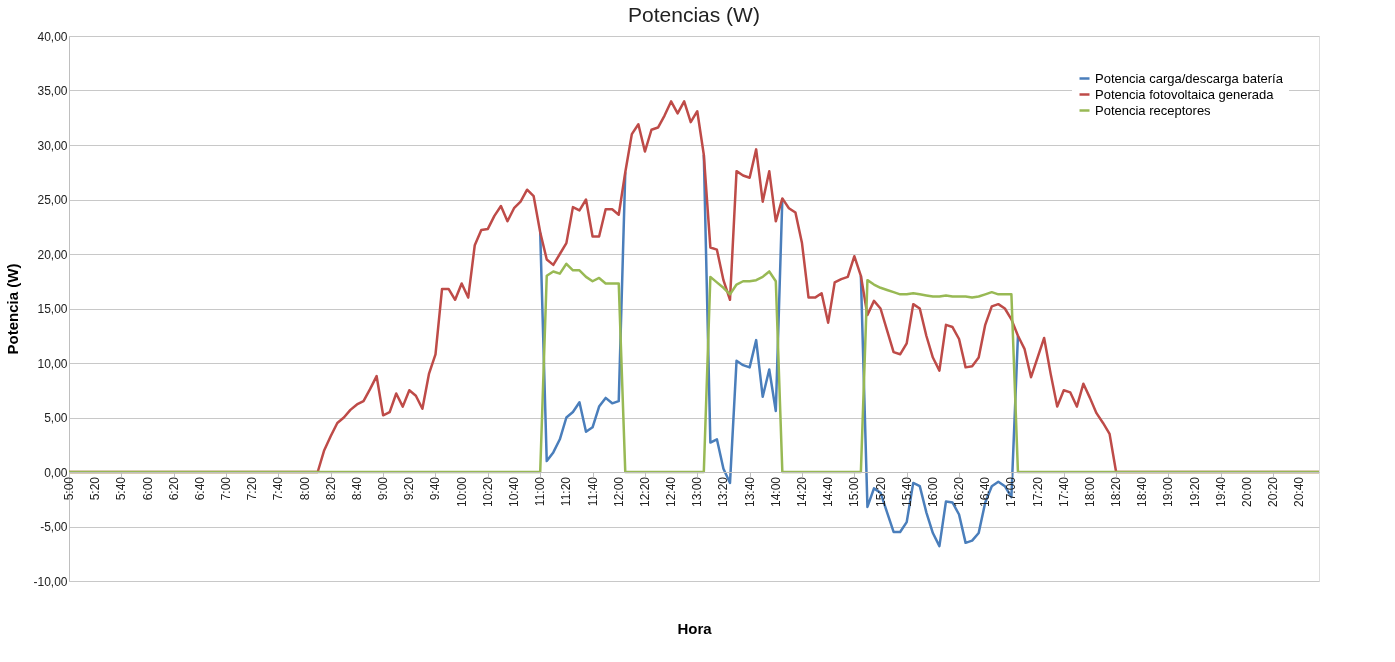  What do you see at coordinates (487, 492) in the screenshot?
I see `x-tick-label: 10:20` at bounding box center [487, 492].